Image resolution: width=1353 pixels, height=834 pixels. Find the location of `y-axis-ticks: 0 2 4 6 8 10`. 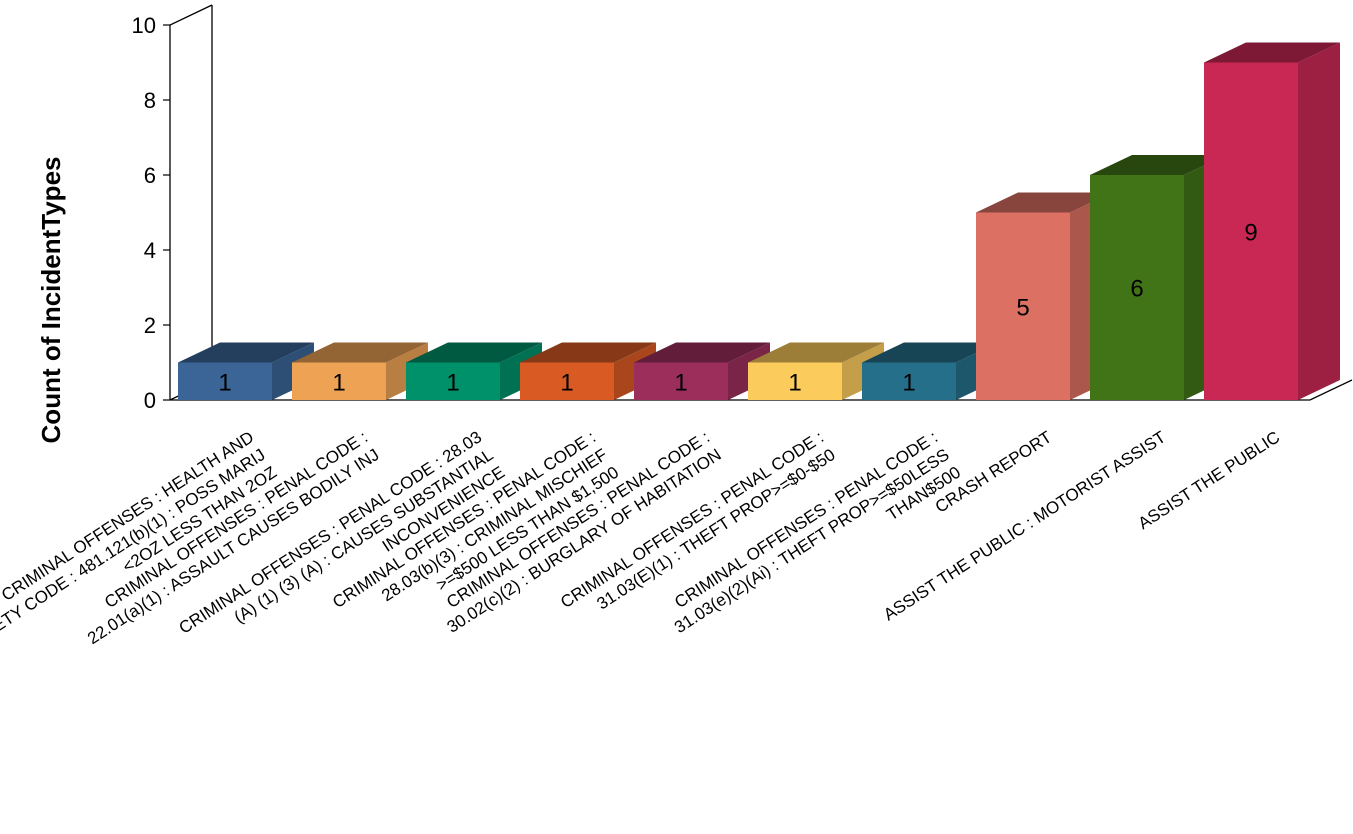

y-axis-ticks: 0 2 4 6 8 10 is located at coordinates (151, 213).